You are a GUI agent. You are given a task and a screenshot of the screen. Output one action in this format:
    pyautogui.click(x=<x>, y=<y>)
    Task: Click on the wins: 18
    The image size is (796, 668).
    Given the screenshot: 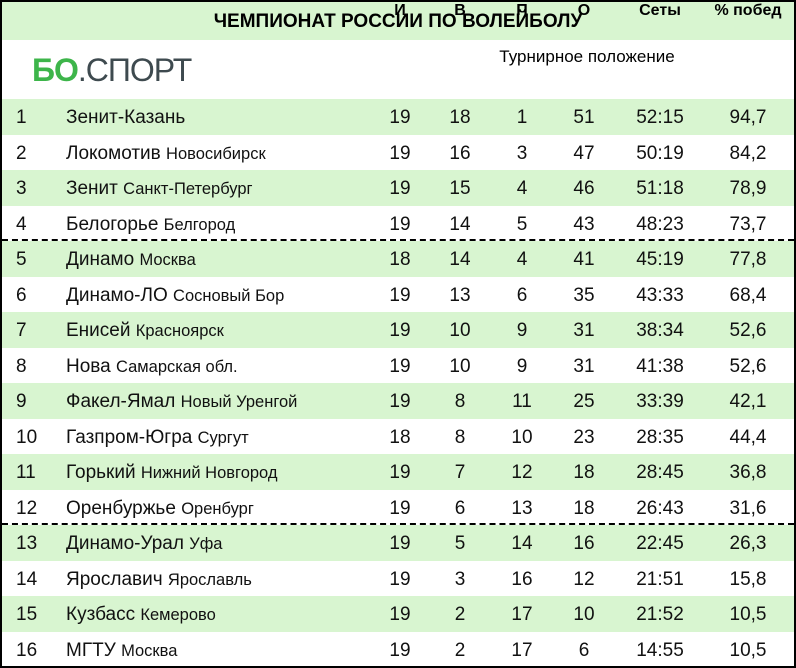 What is the action you would take?
    pyautogui.click(x=460, y=117)
    